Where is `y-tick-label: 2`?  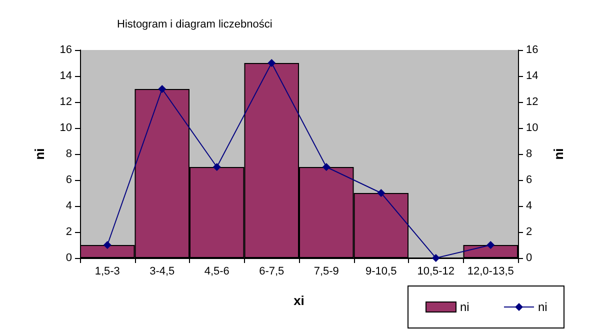
y-tick-label: 2 is located at coordinates (69, 232).